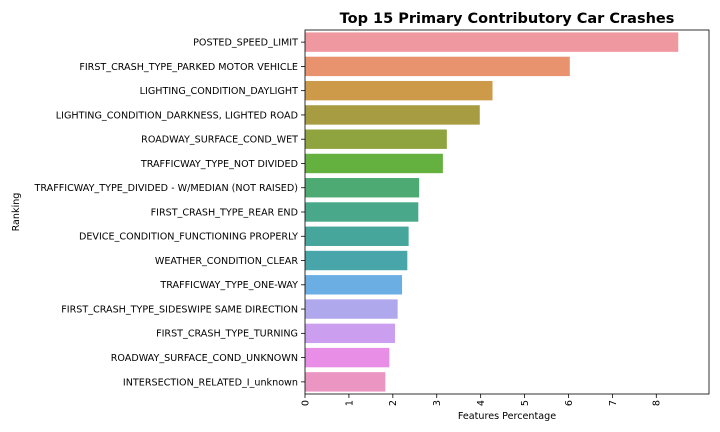 Image resolution: width=720 pixels, height=432 pixels. What do you see at coordinates (16, 212) in the screenshot?
I see `y-axis-label: Ranking` at bounding box center [16, 212].